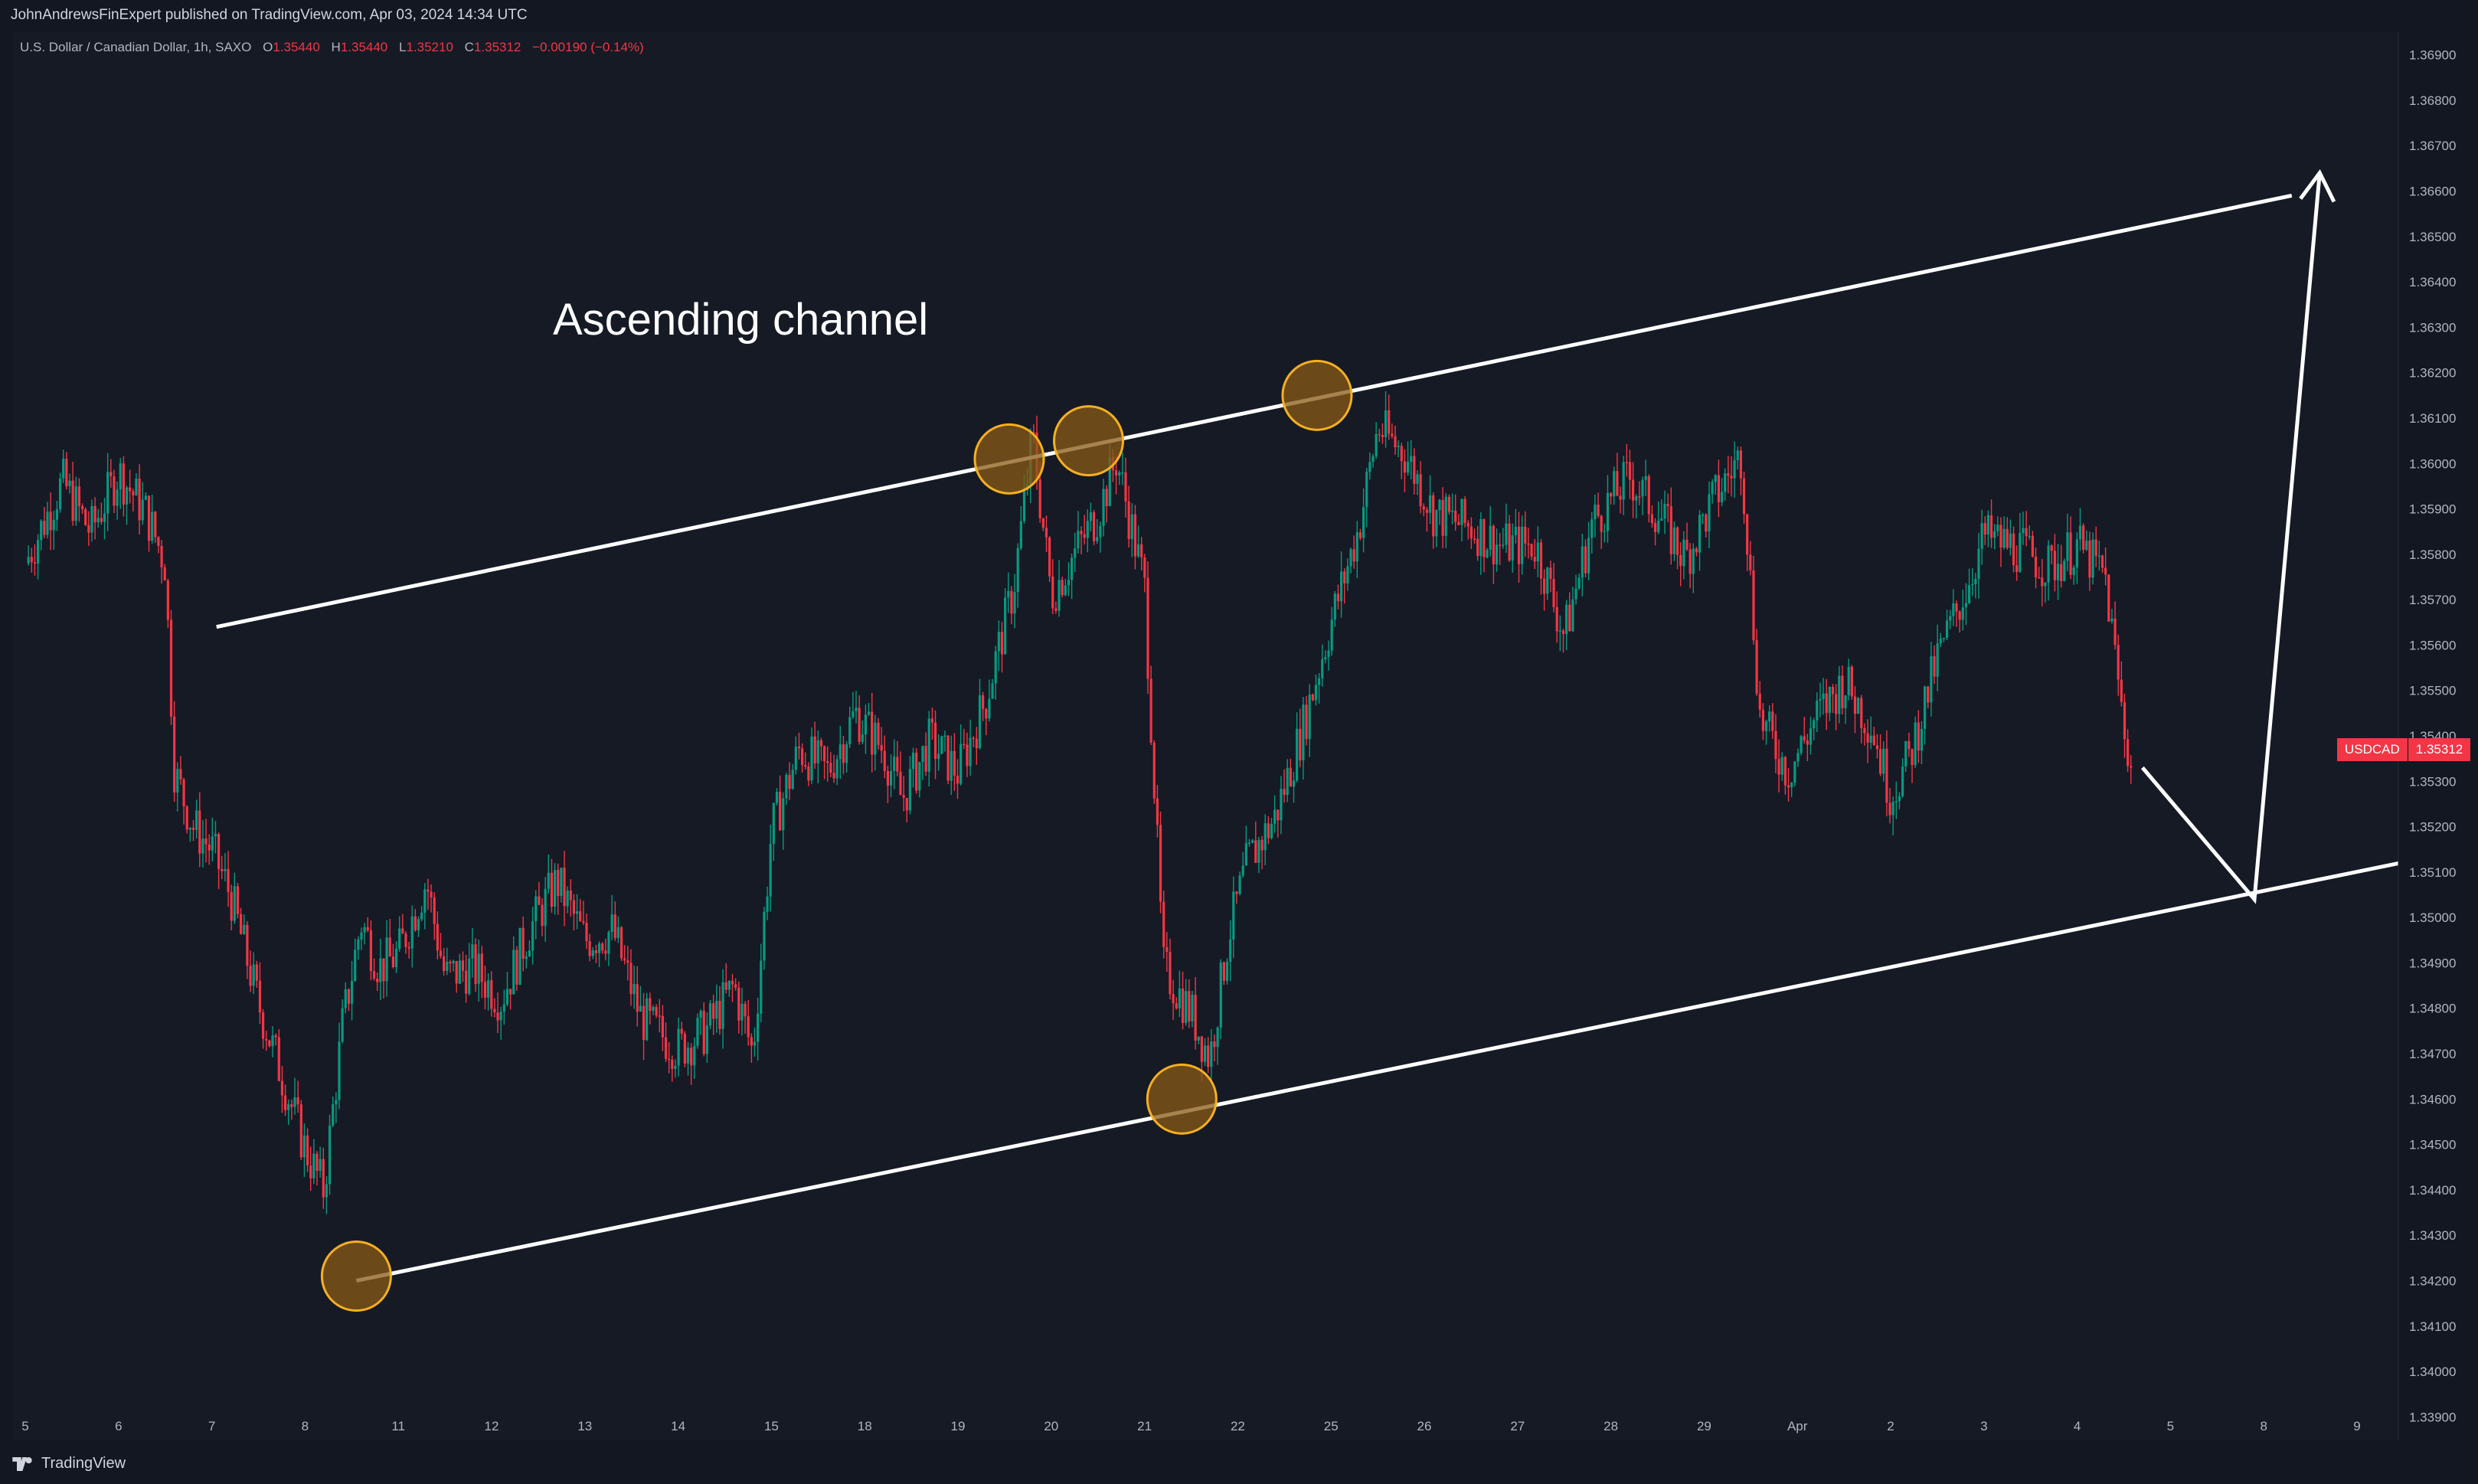 The height and width of the screenshot is (1484, 2478). I want to click on time-tick-label: 26, so click(1424, 1426).